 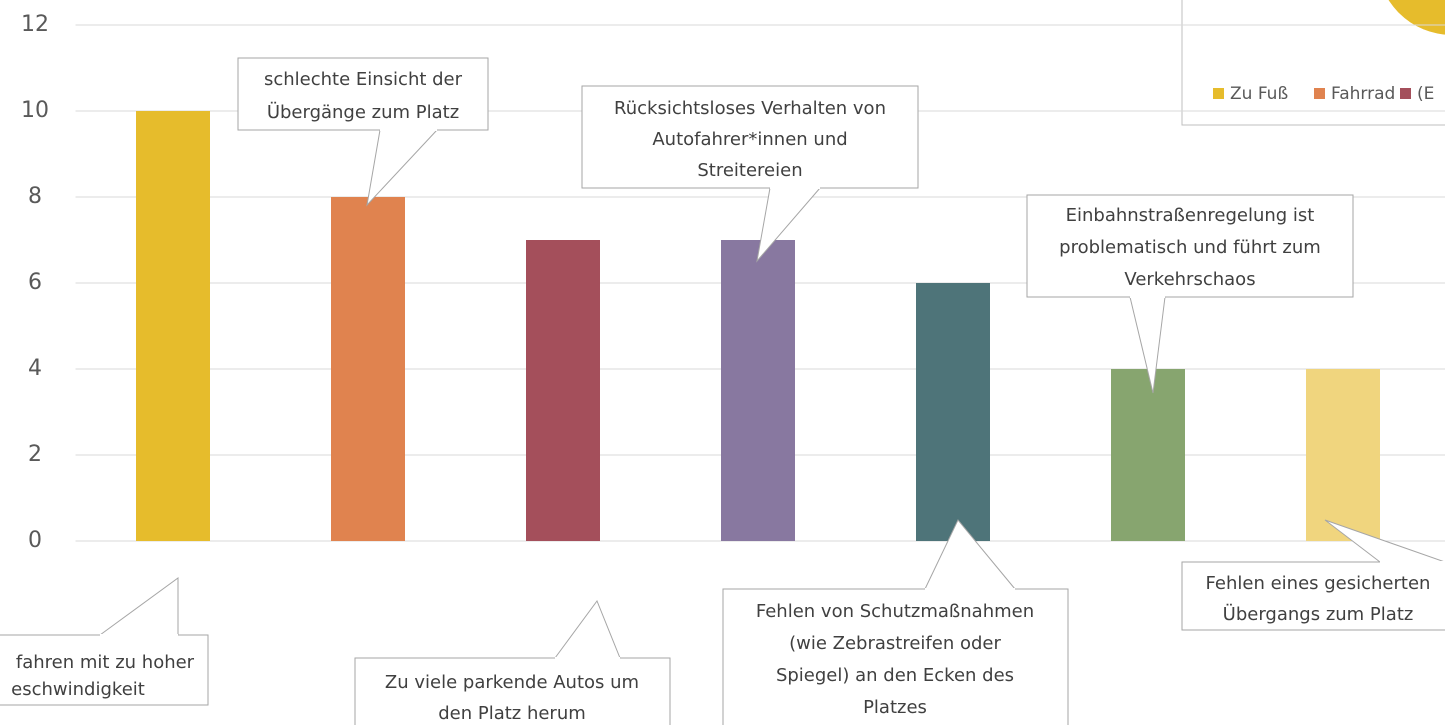 What do you see at coordinates (35, 196) in the screenshot?
I see `y-tick-label: 8` at bounding box center [35, 196].